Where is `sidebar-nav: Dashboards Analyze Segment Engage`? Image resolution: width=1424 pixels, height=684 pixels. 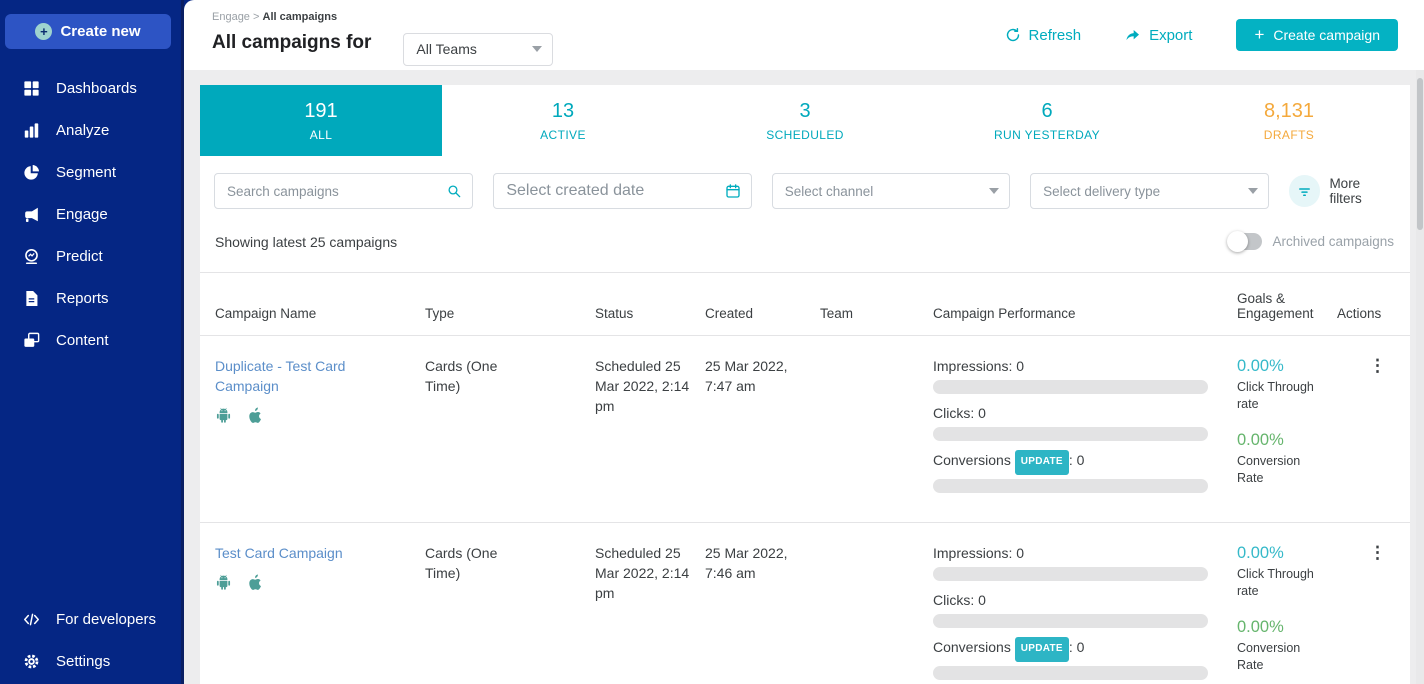
sidebar-nav: Dashboards Analyze Segment Engage is located at coordinates (90, 214).